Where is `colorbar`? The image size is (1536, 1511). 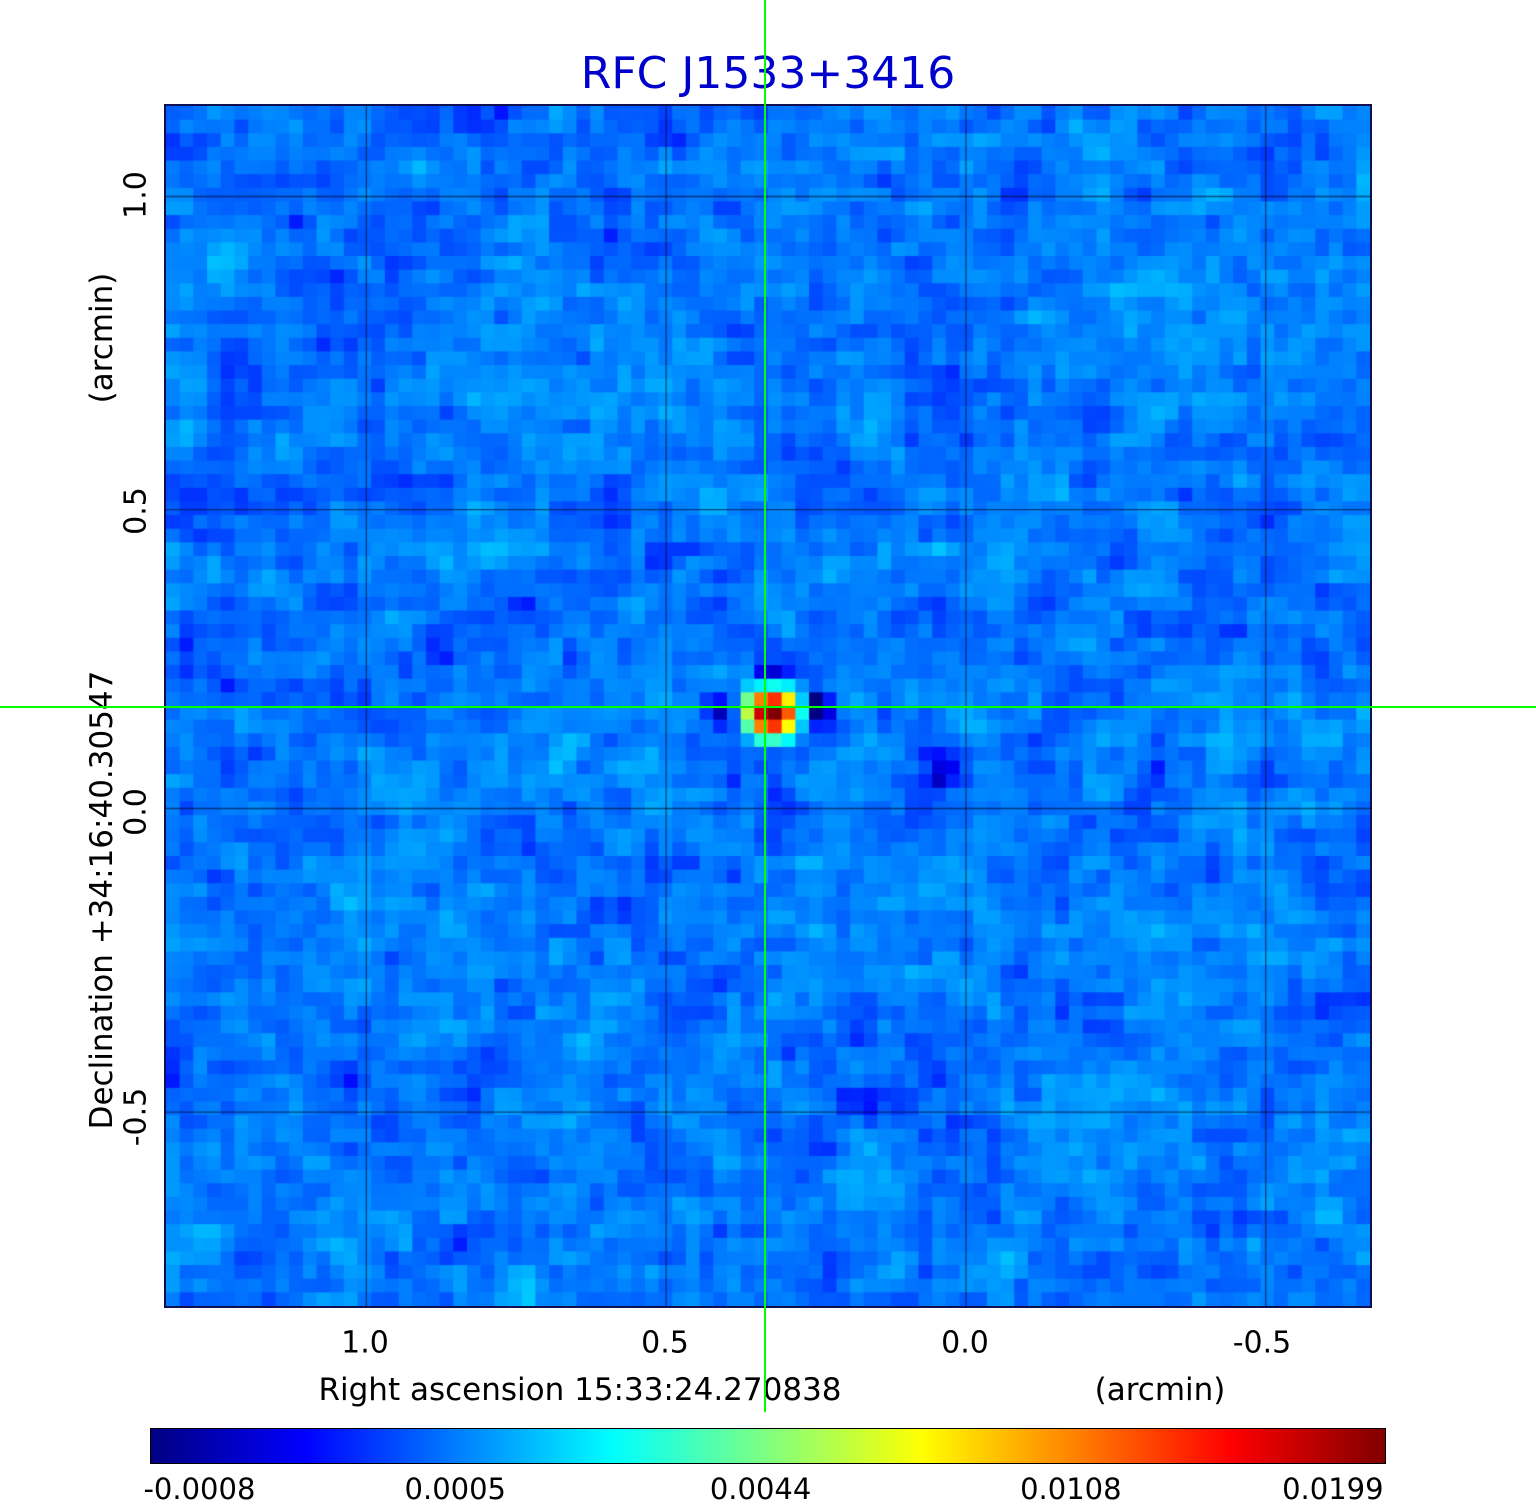 colorbar is located at coordinates (768, 1446).